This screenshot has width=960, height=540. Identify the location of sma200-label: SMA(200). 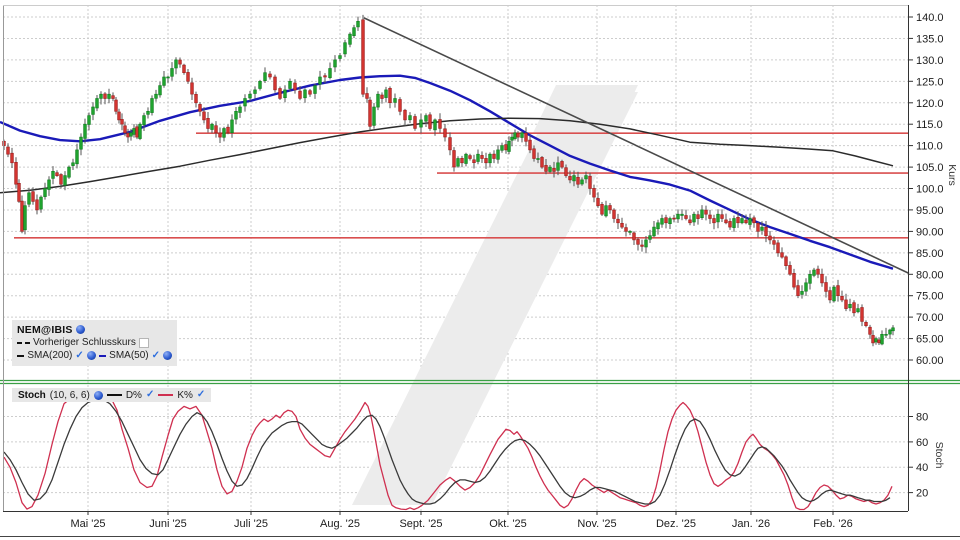
(50, 355).